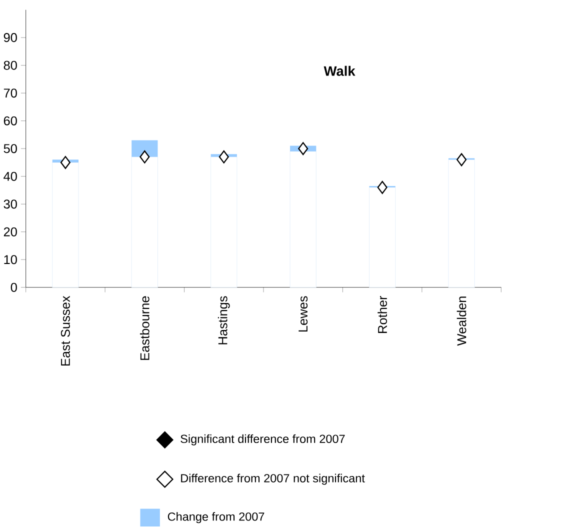  Describe the element at coordinates (10, 259) in the screenshot. I see `y-tick-label: 10` at that location.